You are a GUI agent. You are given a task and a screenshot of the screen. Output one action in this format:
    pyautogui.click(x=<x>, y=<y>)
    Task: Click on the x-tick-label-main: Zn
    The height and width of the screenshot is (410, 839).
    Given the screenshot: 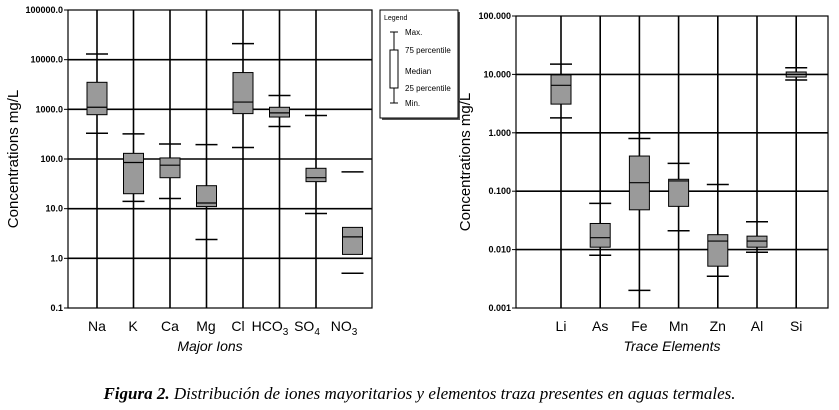 What is the action you would take?
    pyautogui.click(x=718, y=326)
    